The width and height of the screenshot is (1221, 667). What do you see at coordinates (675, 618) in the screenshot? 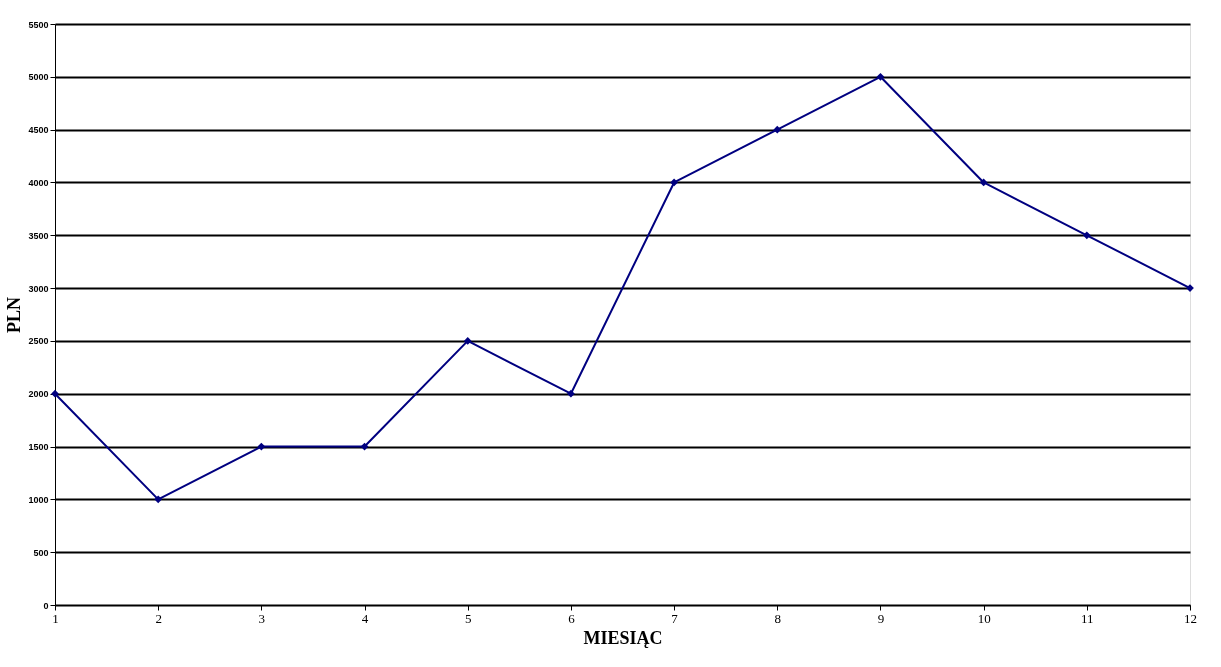
I see `x-tick-label: 7` at bounding box center [675, 618].